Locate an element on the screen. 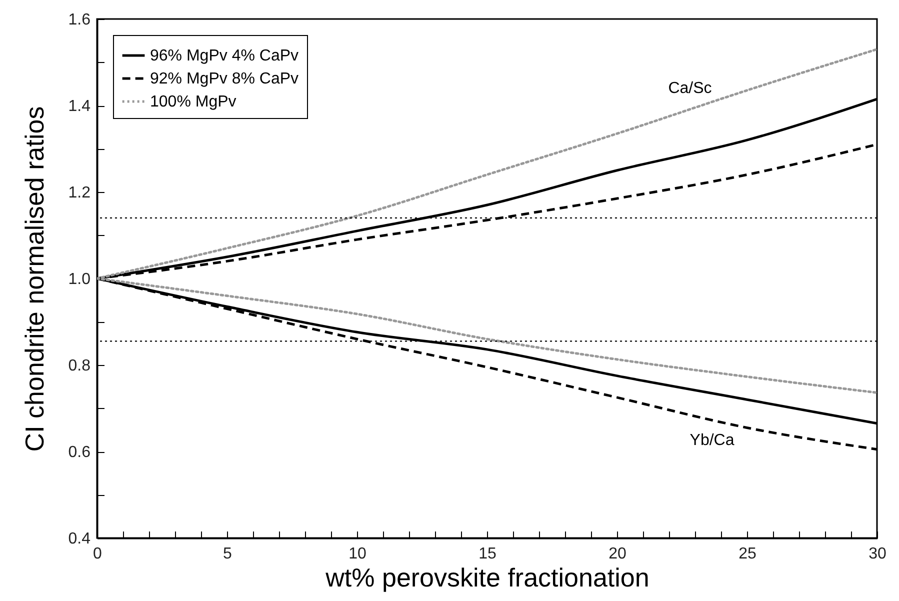  x-tick-label: 10 is located at coordinates (357, 554).